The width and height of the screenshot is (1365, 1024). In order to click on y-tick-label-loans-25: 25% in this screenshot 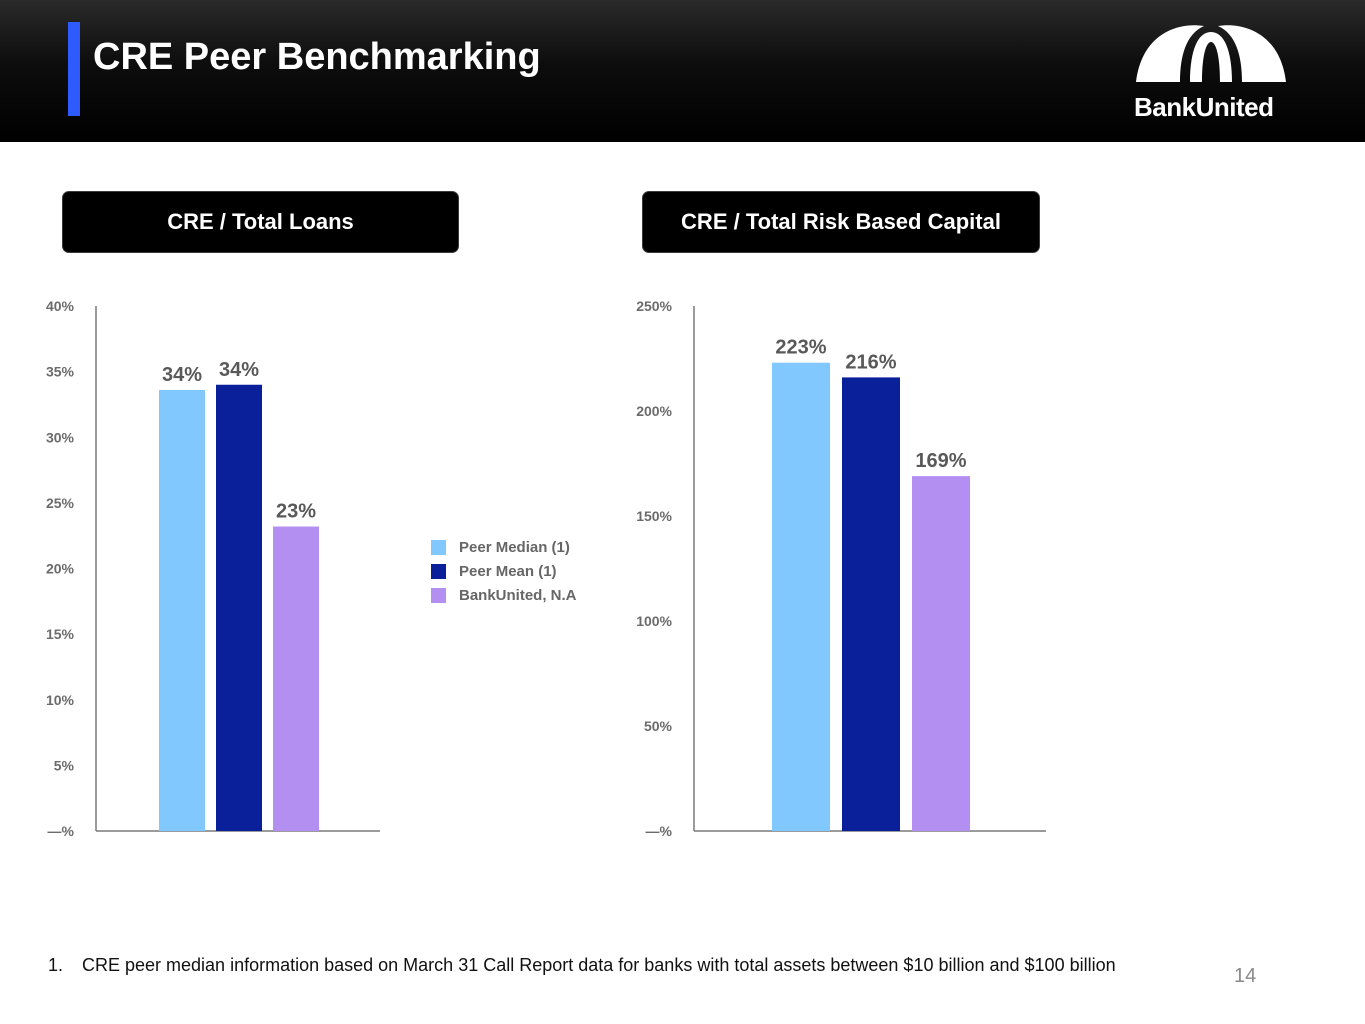, I will do `click(60, 503)`.